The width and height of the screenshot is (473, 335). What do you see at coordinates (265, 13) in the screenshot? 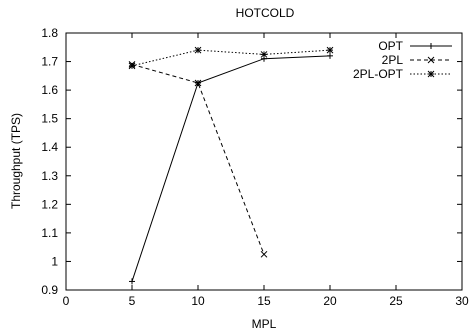
I see `chart-title: HOTCOLD` at bounding box center [265, 13].